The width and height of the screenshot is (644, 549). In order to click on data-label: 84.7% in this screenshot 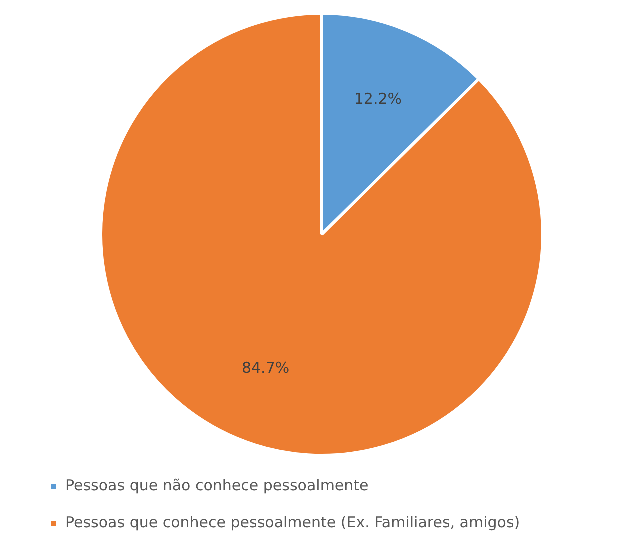, I will do `click(266, 367)`.